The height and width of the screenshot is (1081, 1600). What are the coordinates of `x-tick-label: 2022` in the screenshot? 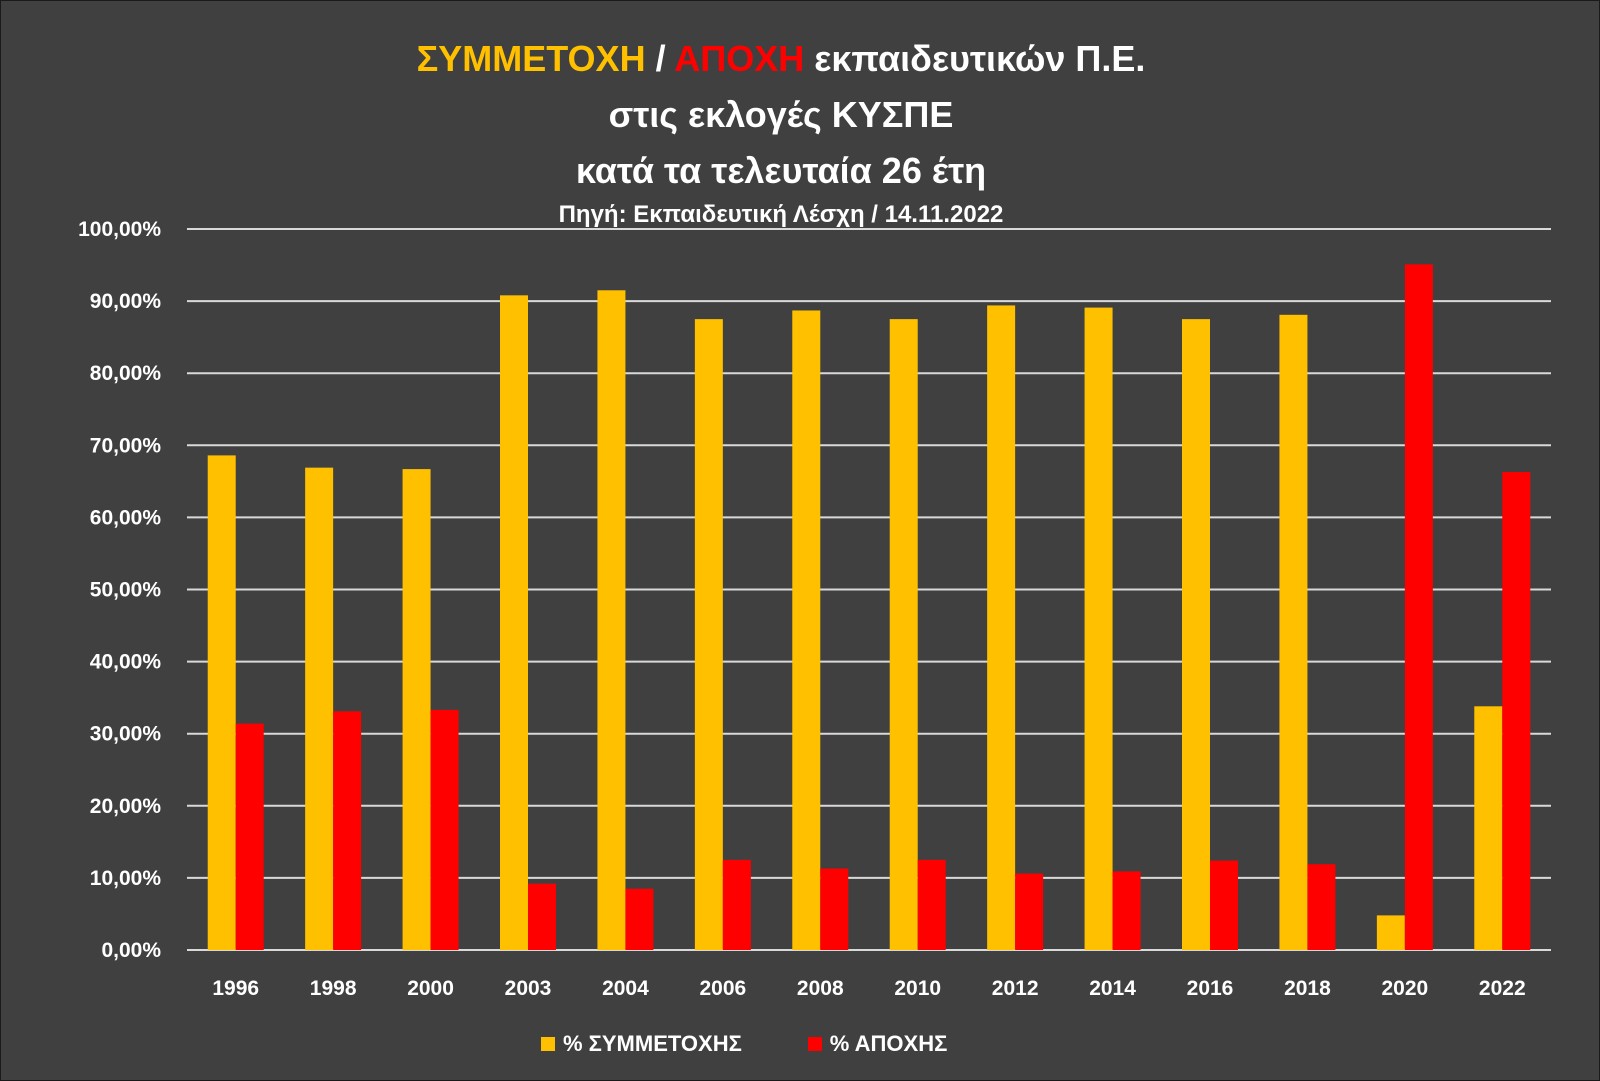 It's located at (1502, 988).